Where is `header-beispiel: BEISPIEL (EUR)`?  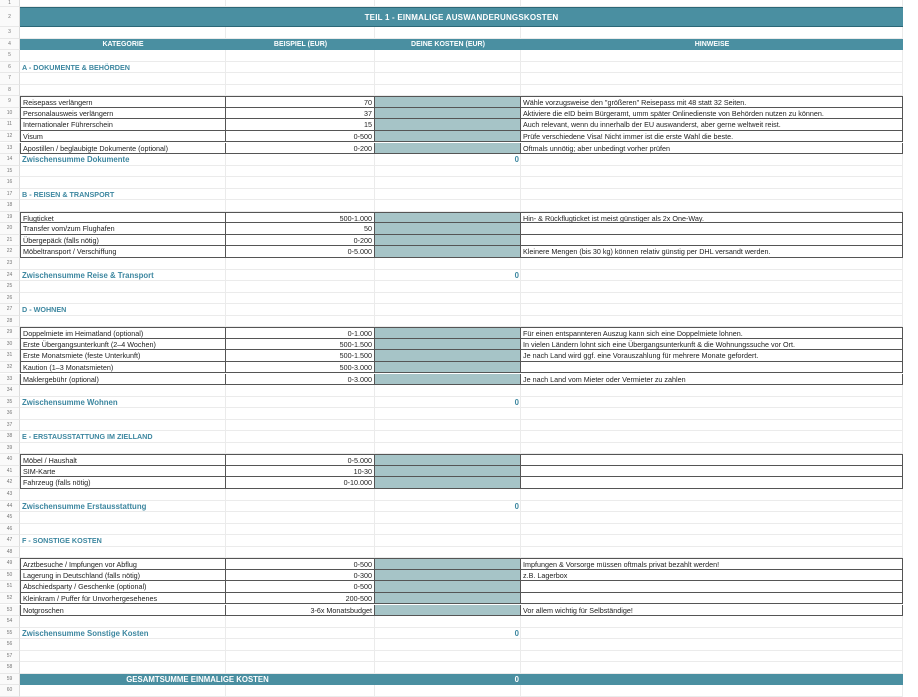 header-beispiel: BEISPIEL (EUR) is located at coordinates (300, 44).